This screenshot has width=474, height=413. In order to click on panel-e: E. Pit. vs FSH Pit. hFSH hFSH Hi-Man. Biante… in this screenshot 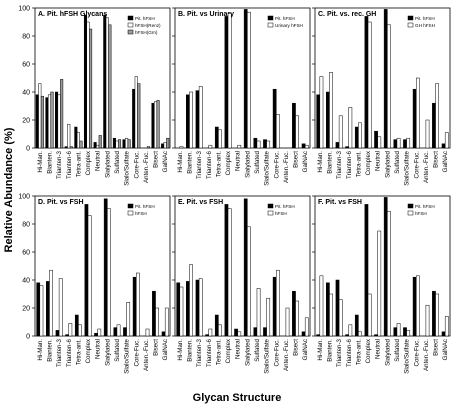, I will do `click(241, 284)`.